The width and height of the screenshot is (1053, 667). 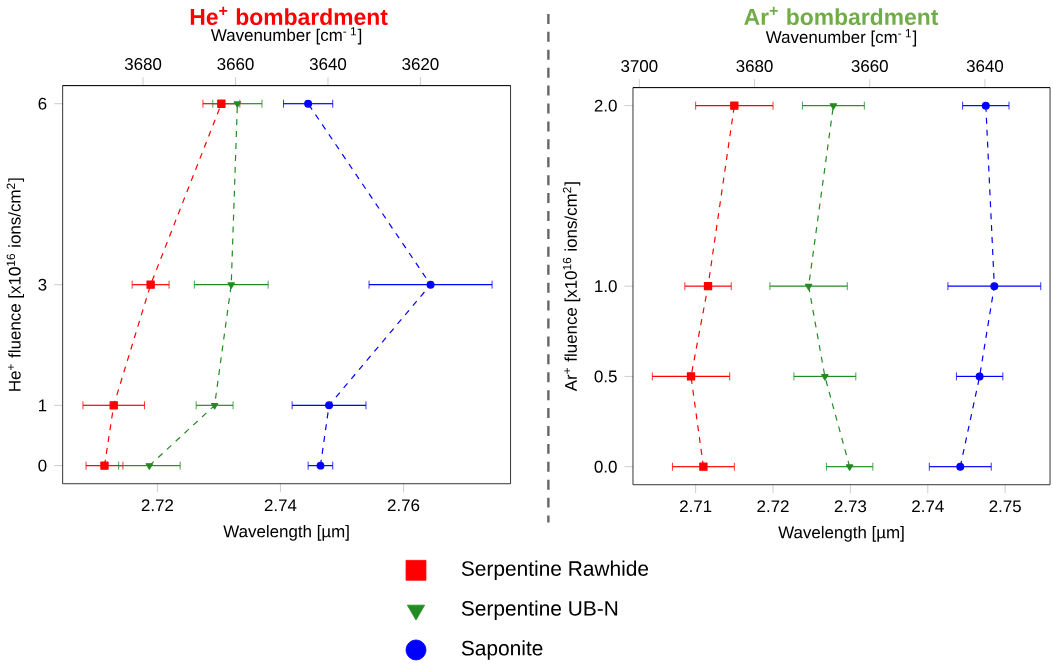 What do you see at coordinates (605, 105) in the screenshot?
I see `y-tick-label: 2.0` at bounding box center [605, 105].